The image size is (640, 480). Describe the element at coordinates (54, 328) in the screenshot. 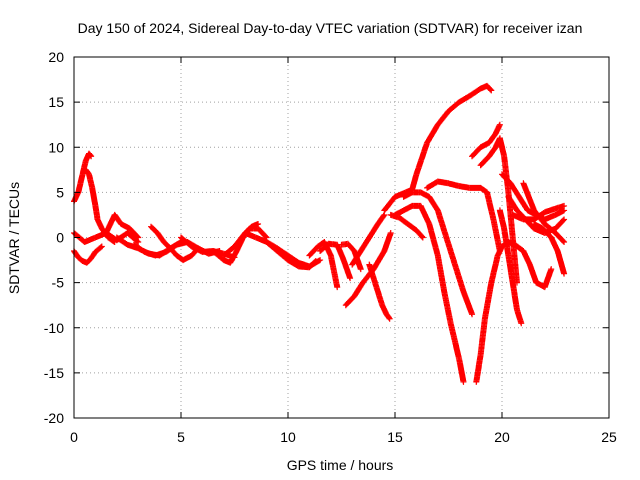

I see `y-tick-label: -10` at that location.